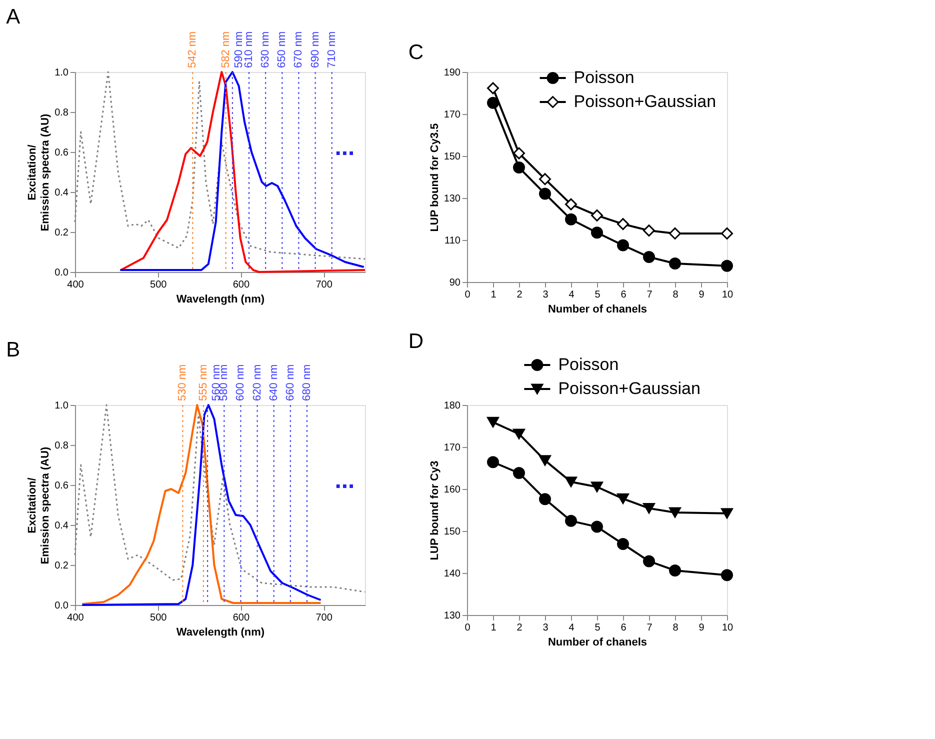  I want to click on ref-line-label: 530 nm, so click(182, 382).